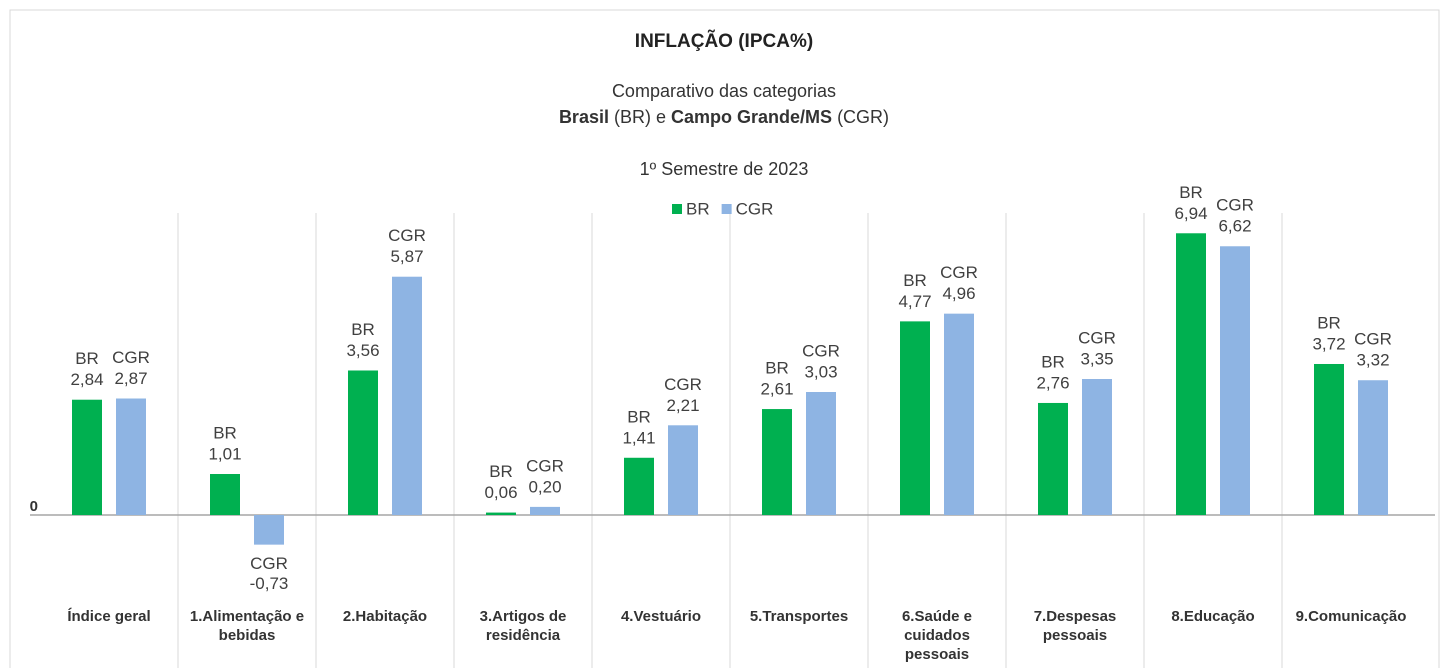  Describe the element at coordinates (406, 256) in the screenshot. I see `data-label: 5,87` at that location.